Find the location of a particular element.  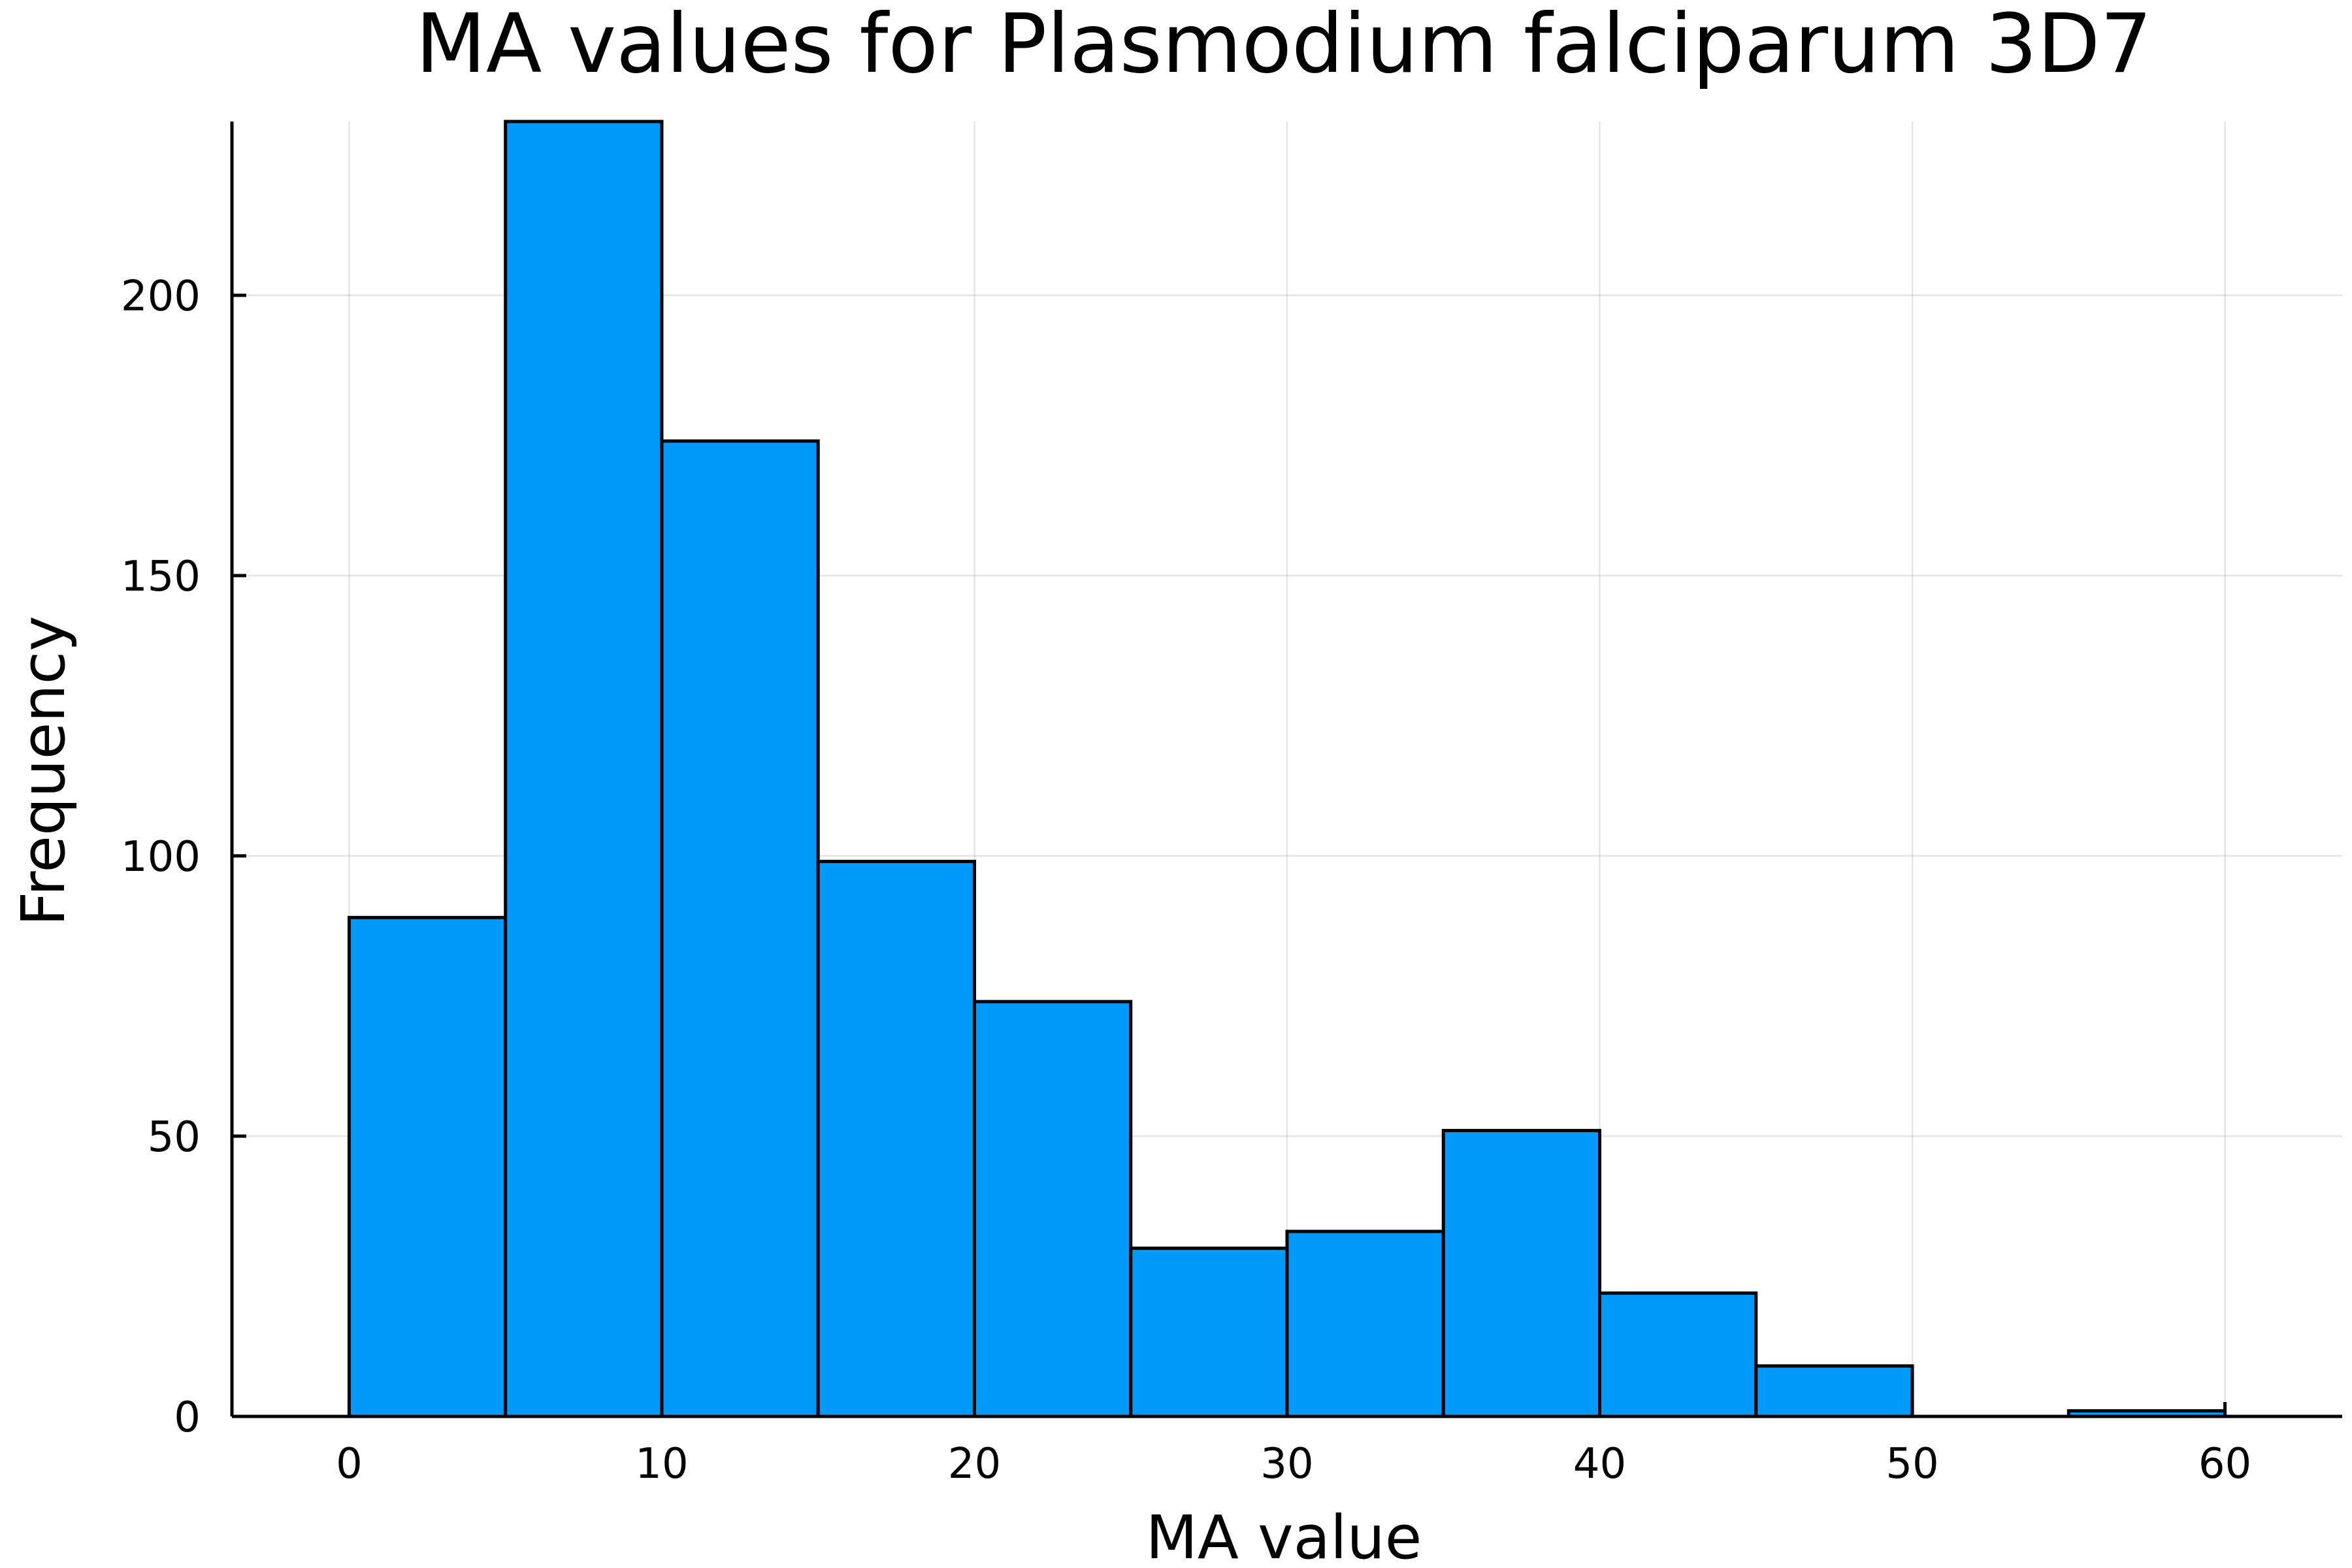

y-axis-label: Frequency is located at coordinates (43, 770).